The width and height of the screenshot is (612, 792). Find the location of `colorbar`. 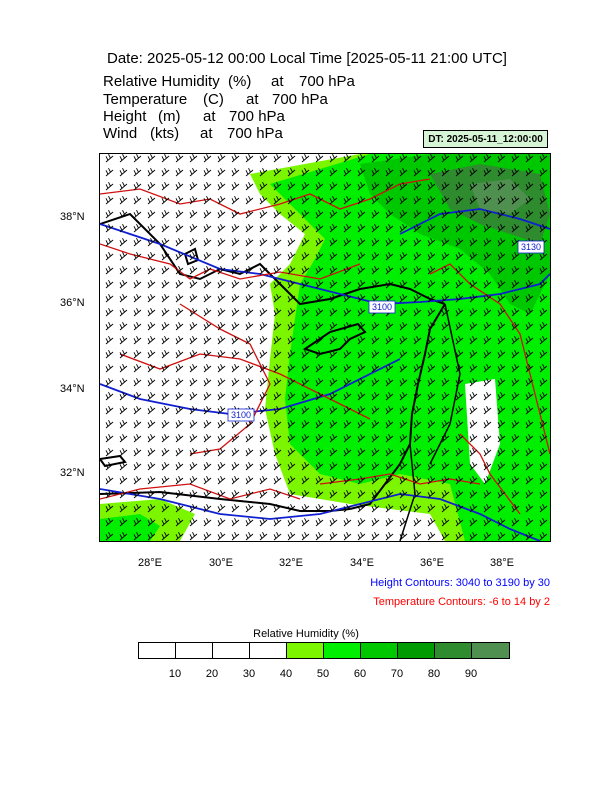

colorbar is located at coordinates (324, 650).